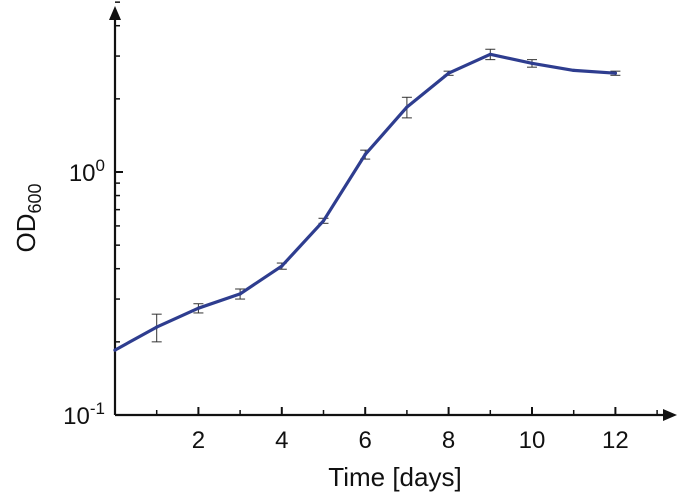  I want to click on x-axis-arrow, so click(670, 415).